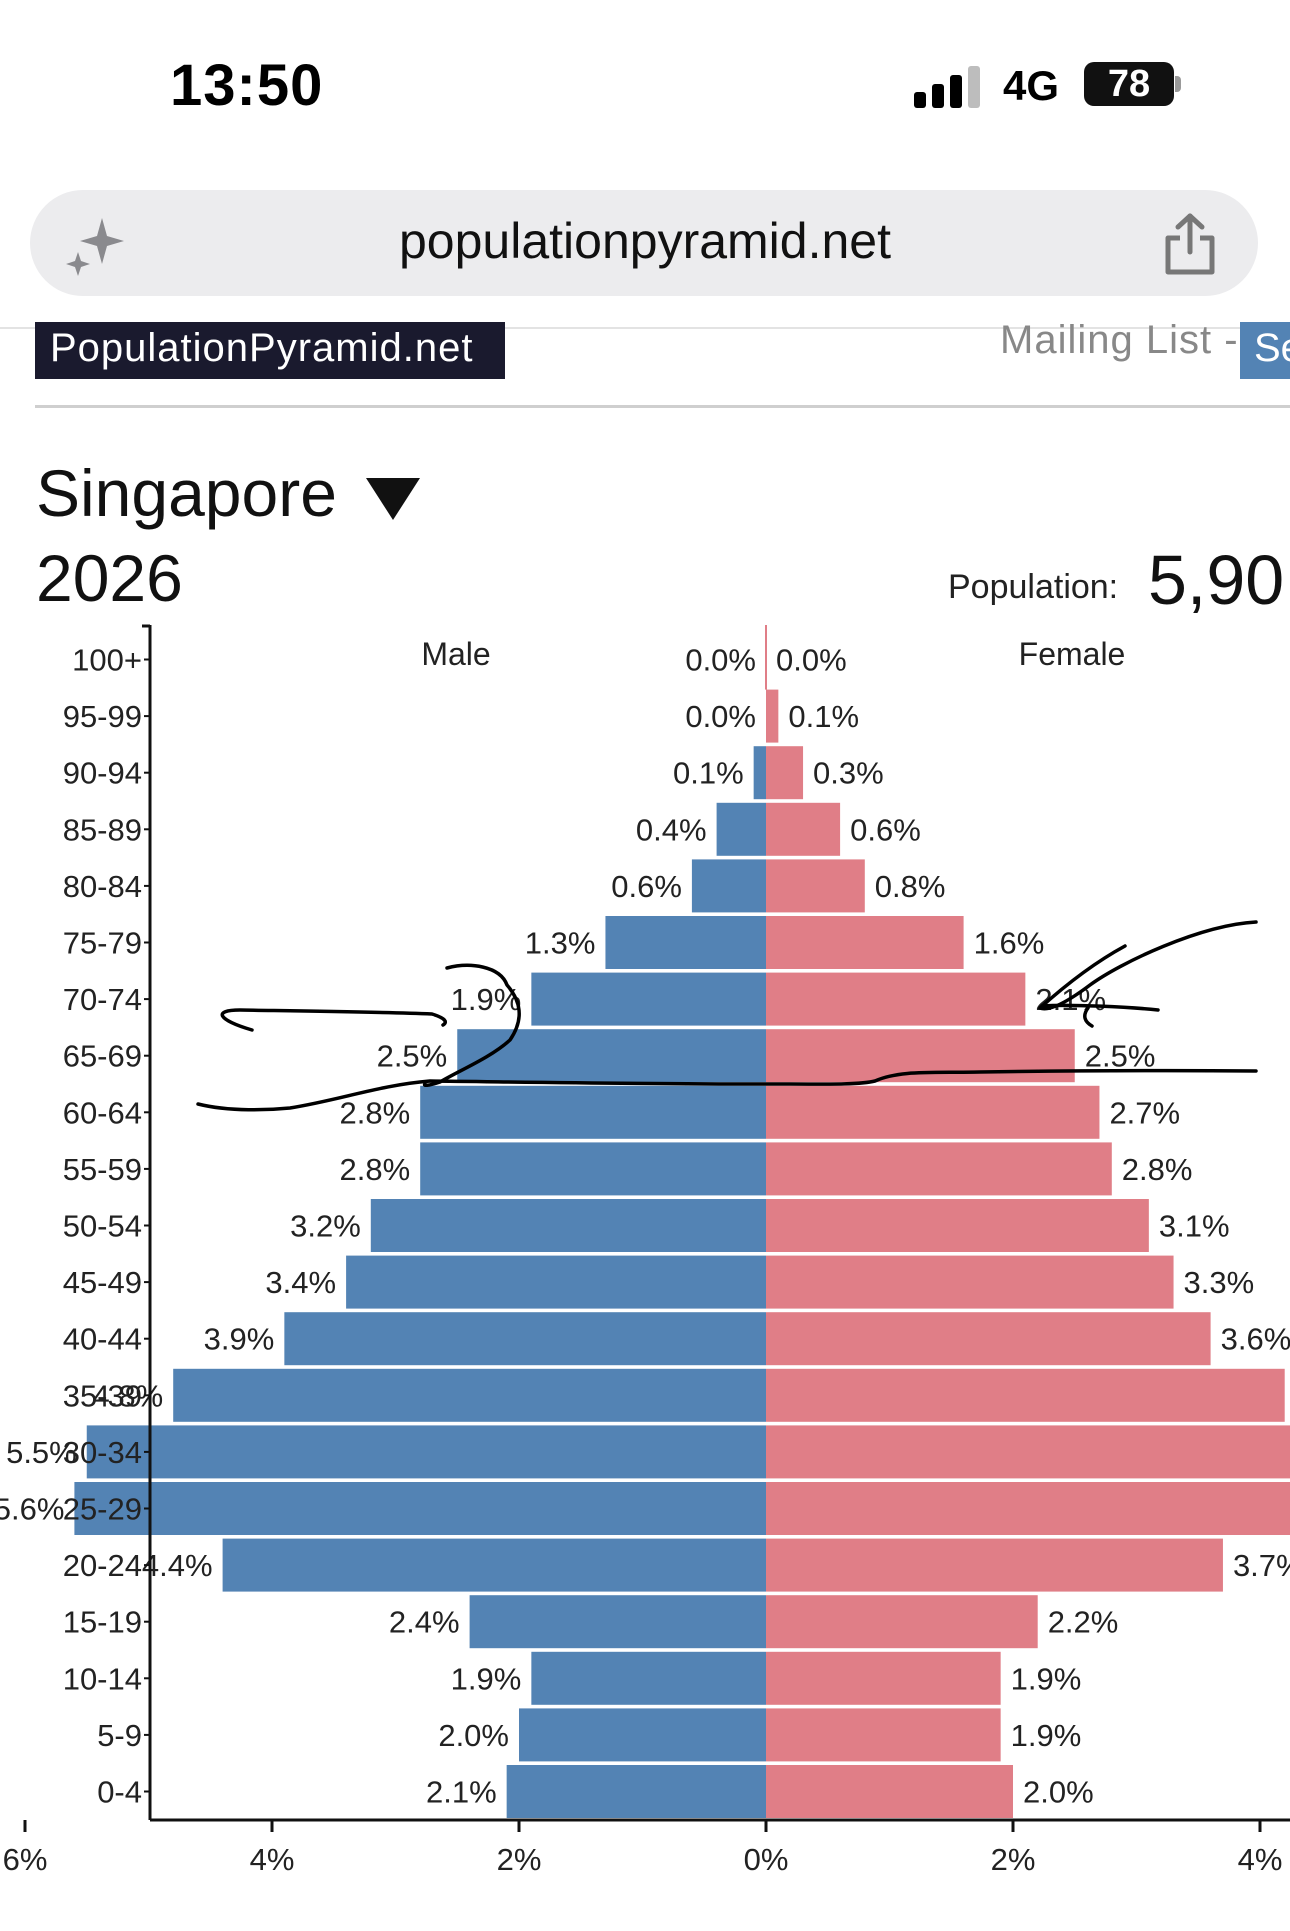 The image size is (1290, 1931). Describe the element at coordinates (102, 1622) in the screenshot. I see `age-group-label: 15-19` at that location.